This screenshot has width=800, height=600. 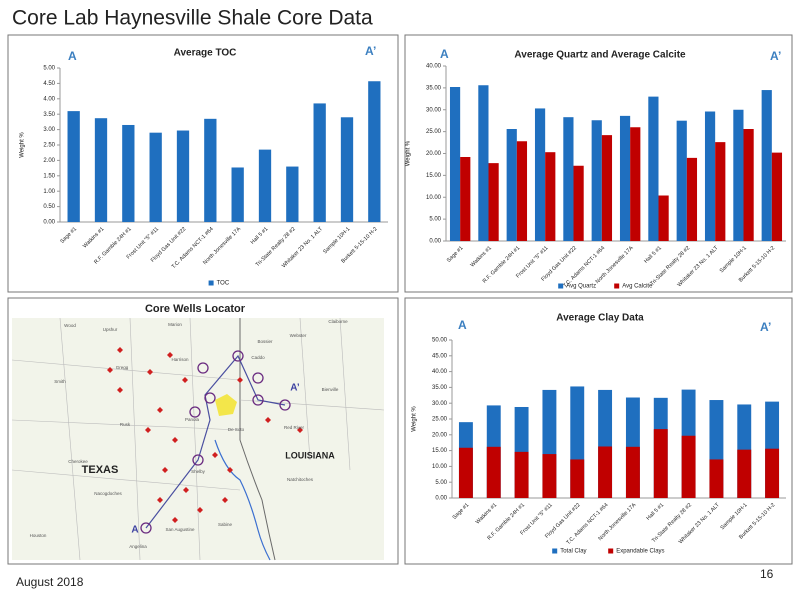 I want to click on map-label: Rusk, so click(x=125, y=424).